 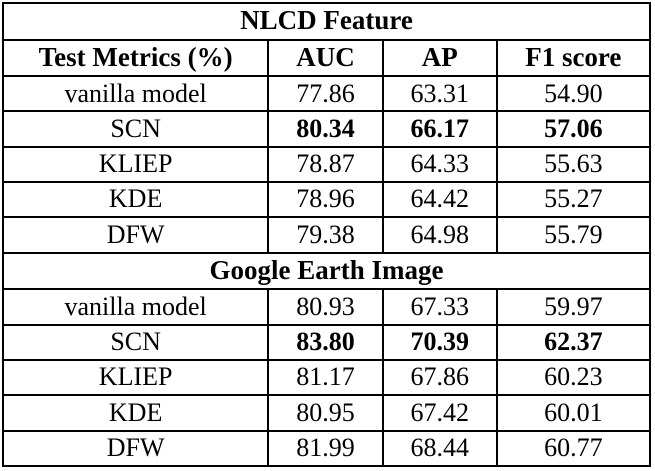 I want to click on metric-value: 77.86, so click(x=325, y=94).